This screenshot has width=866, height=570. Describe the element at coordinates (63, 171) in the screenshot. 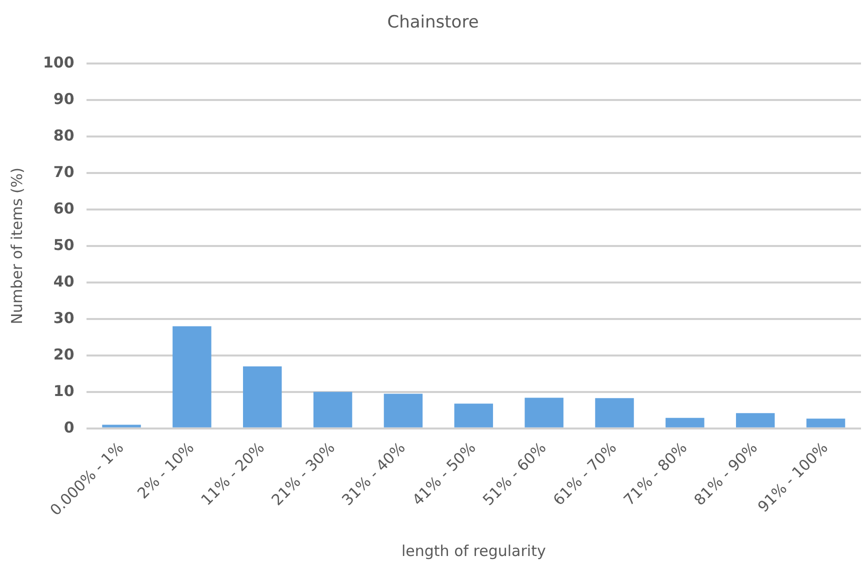

I see `y-tick-label: 70` at that location.